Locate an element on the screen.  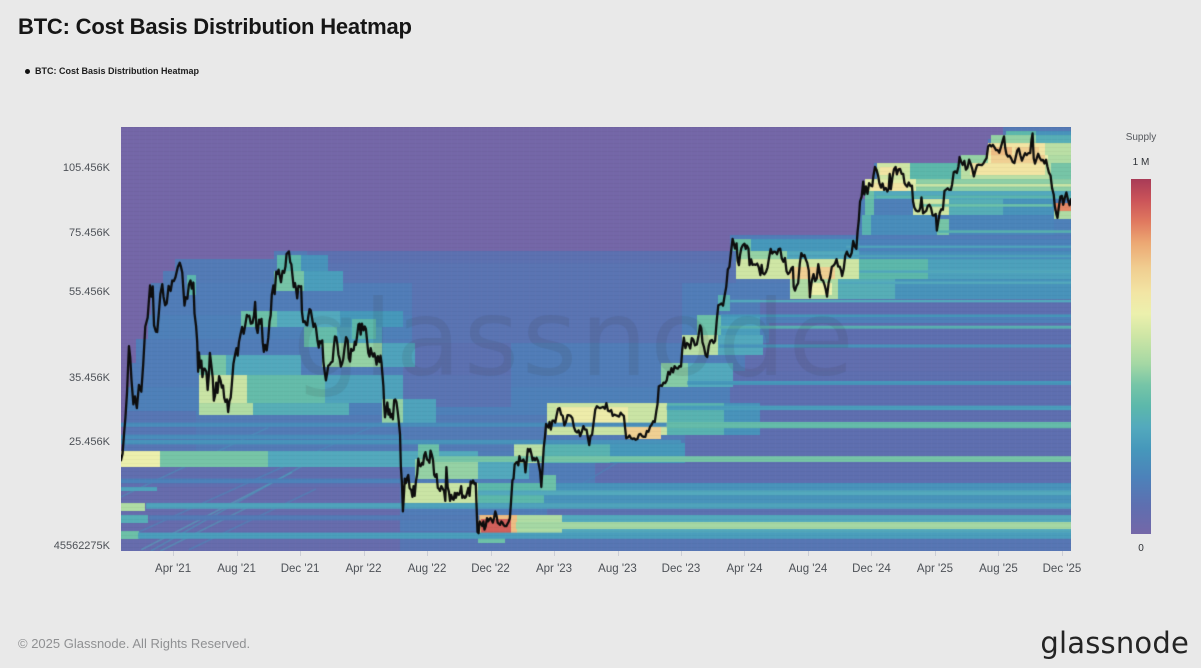
y-tick-label: 105.456K is located at coordinates (86, 168).